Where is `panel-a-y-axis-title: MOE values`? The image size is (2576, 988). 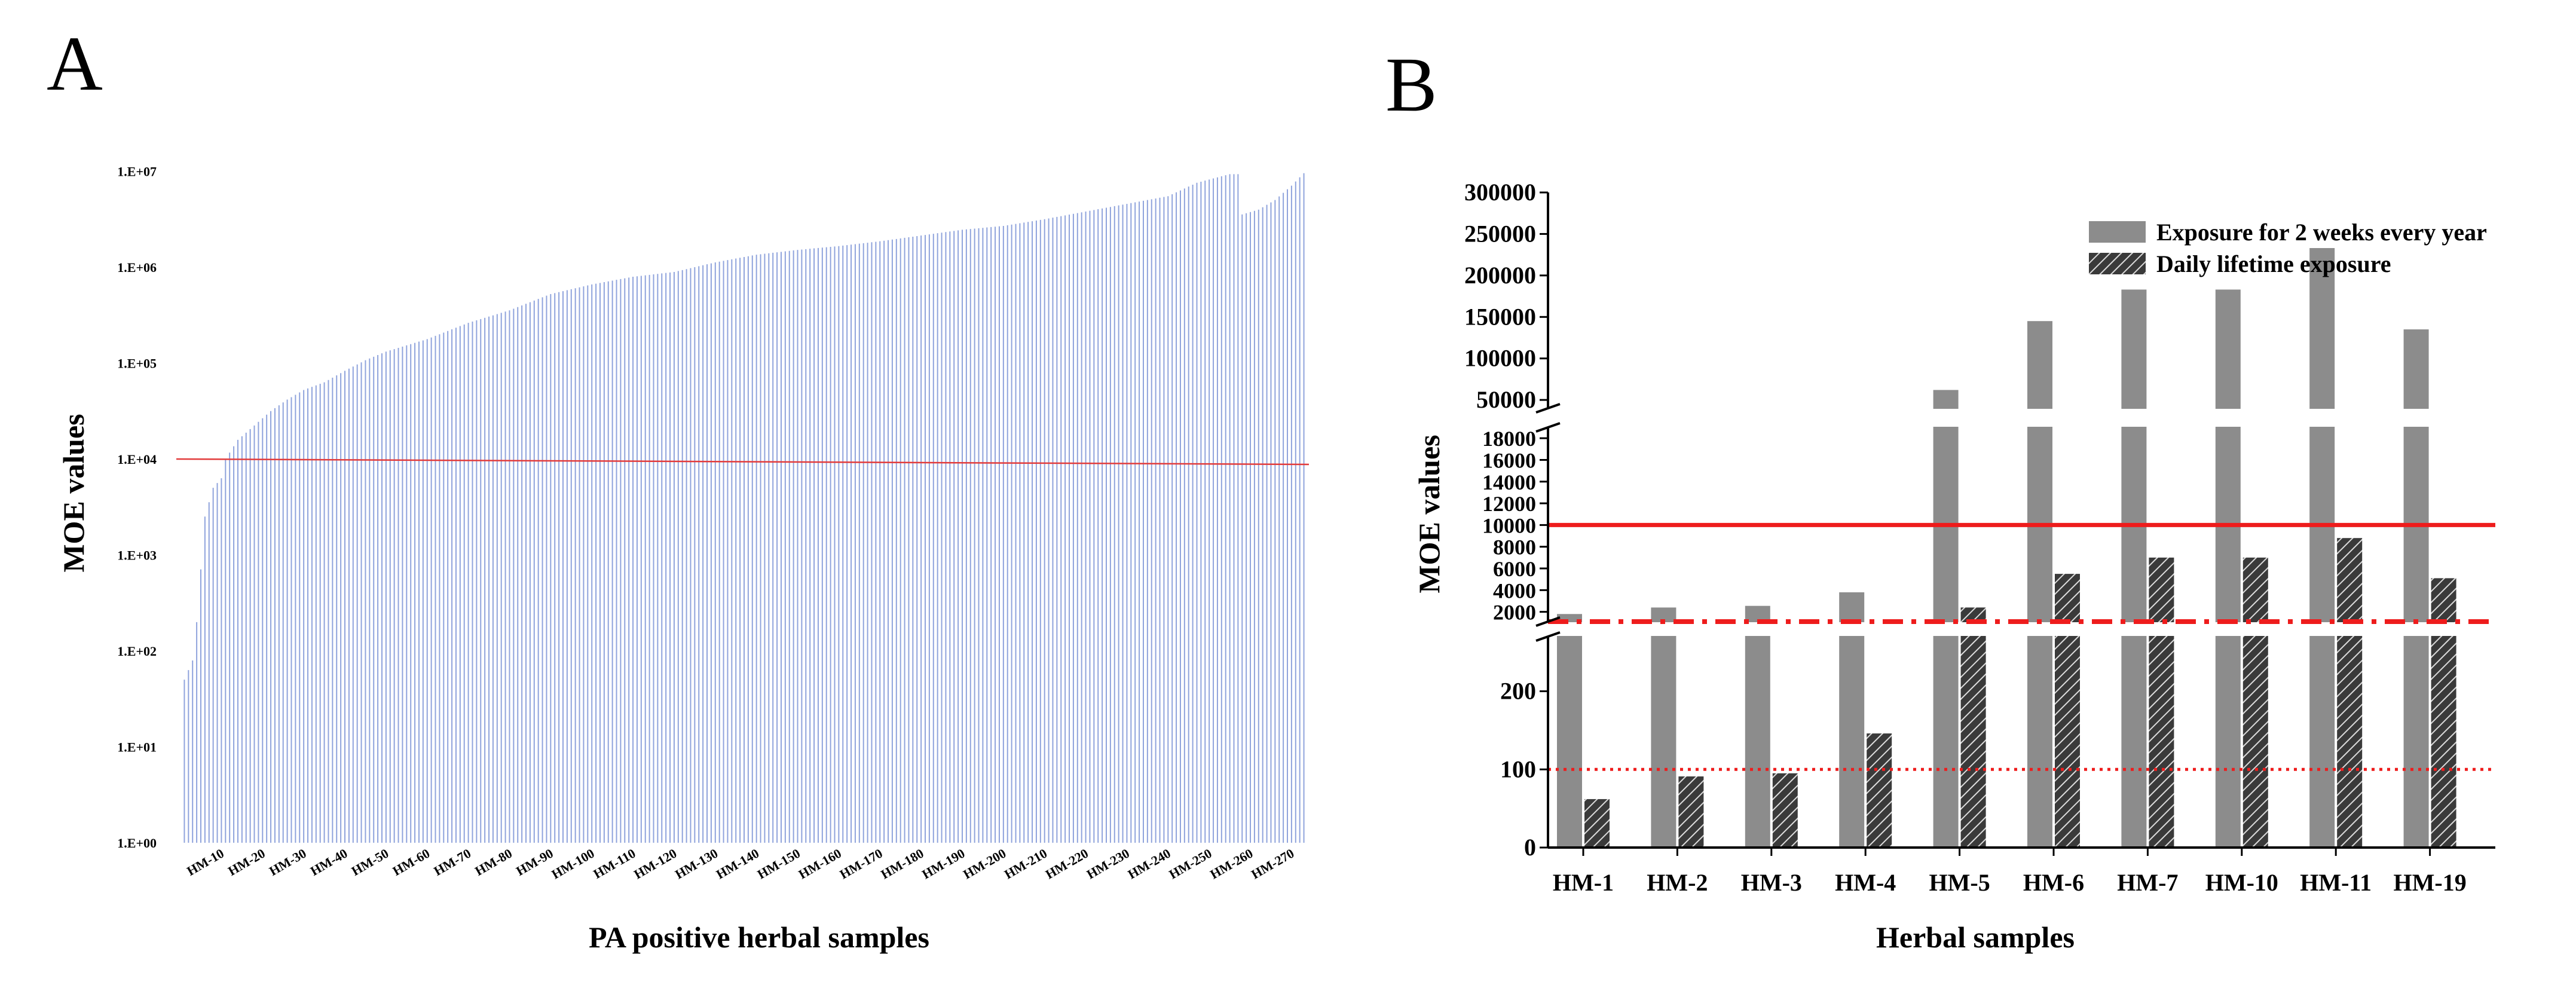
panel-a-y-axis-title: MOE values is located at coordinates (73, 493).